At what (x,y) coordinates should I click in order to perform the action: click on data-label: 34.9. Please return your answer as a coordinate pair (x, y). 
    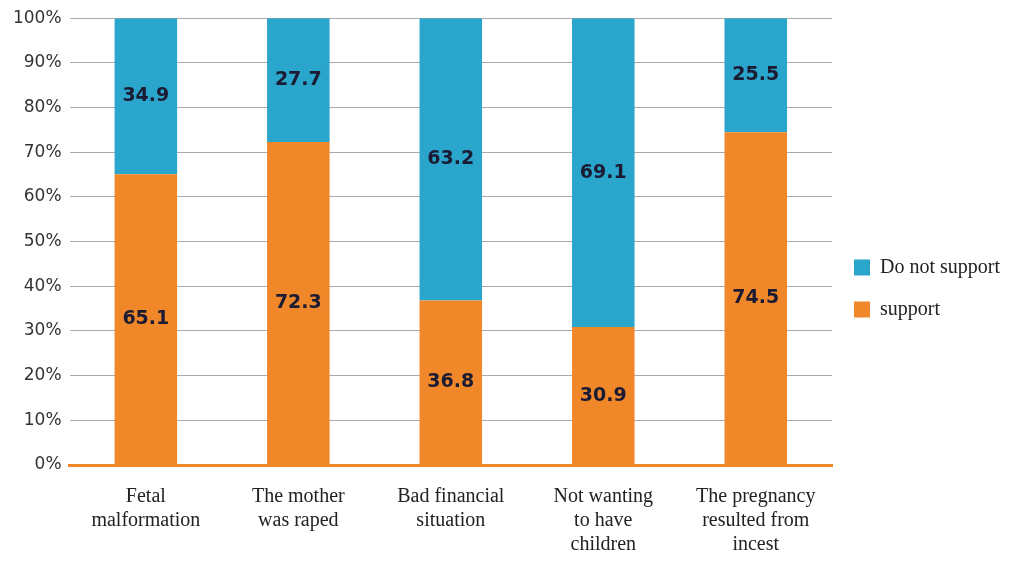
    Looking at the image, I should click on (146, 94).